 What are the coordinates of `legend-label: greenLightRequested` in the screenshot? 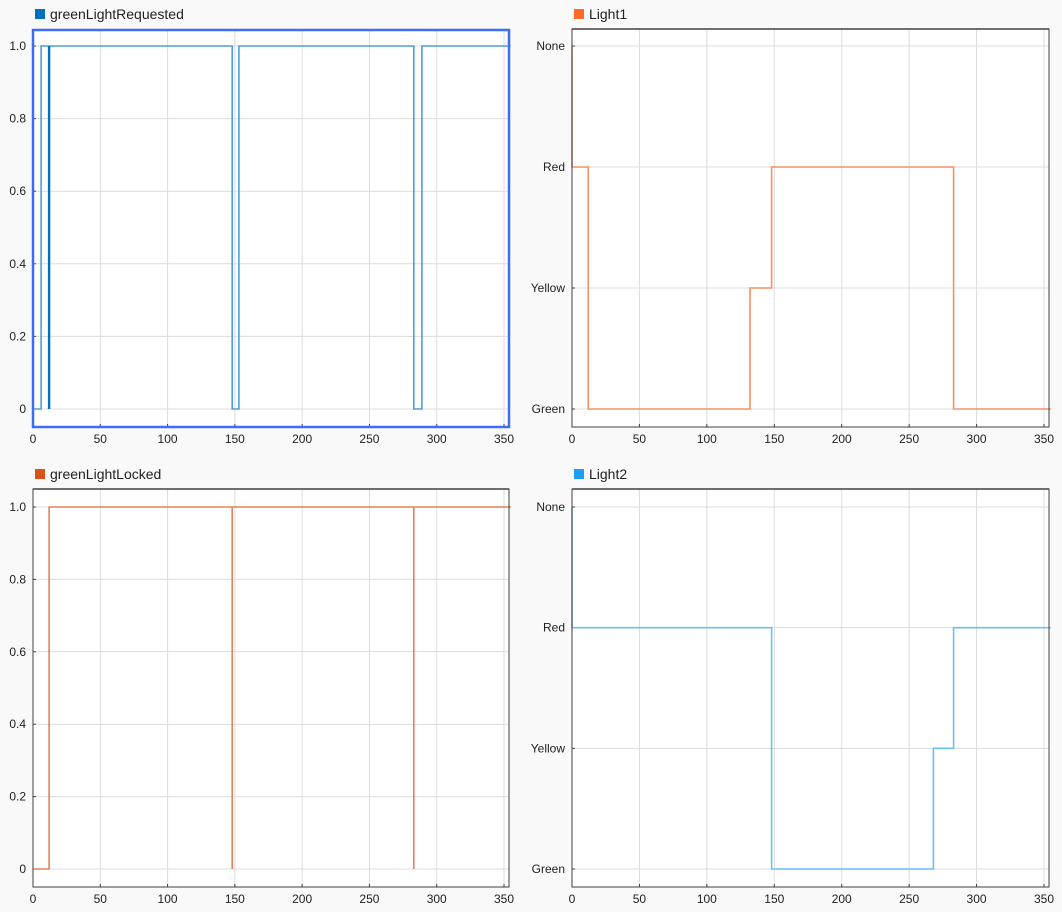 It's located at (117, 14).